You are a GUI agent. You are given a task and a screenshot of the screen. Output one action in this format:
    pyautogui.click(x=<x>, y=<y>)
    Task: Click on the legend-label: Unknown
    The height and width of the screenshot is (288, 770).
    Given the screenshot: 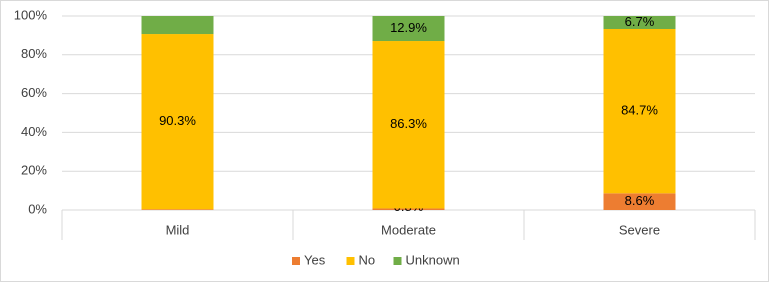 What is the action you would take?
    pyautogui.click(x=433, y=259)
    